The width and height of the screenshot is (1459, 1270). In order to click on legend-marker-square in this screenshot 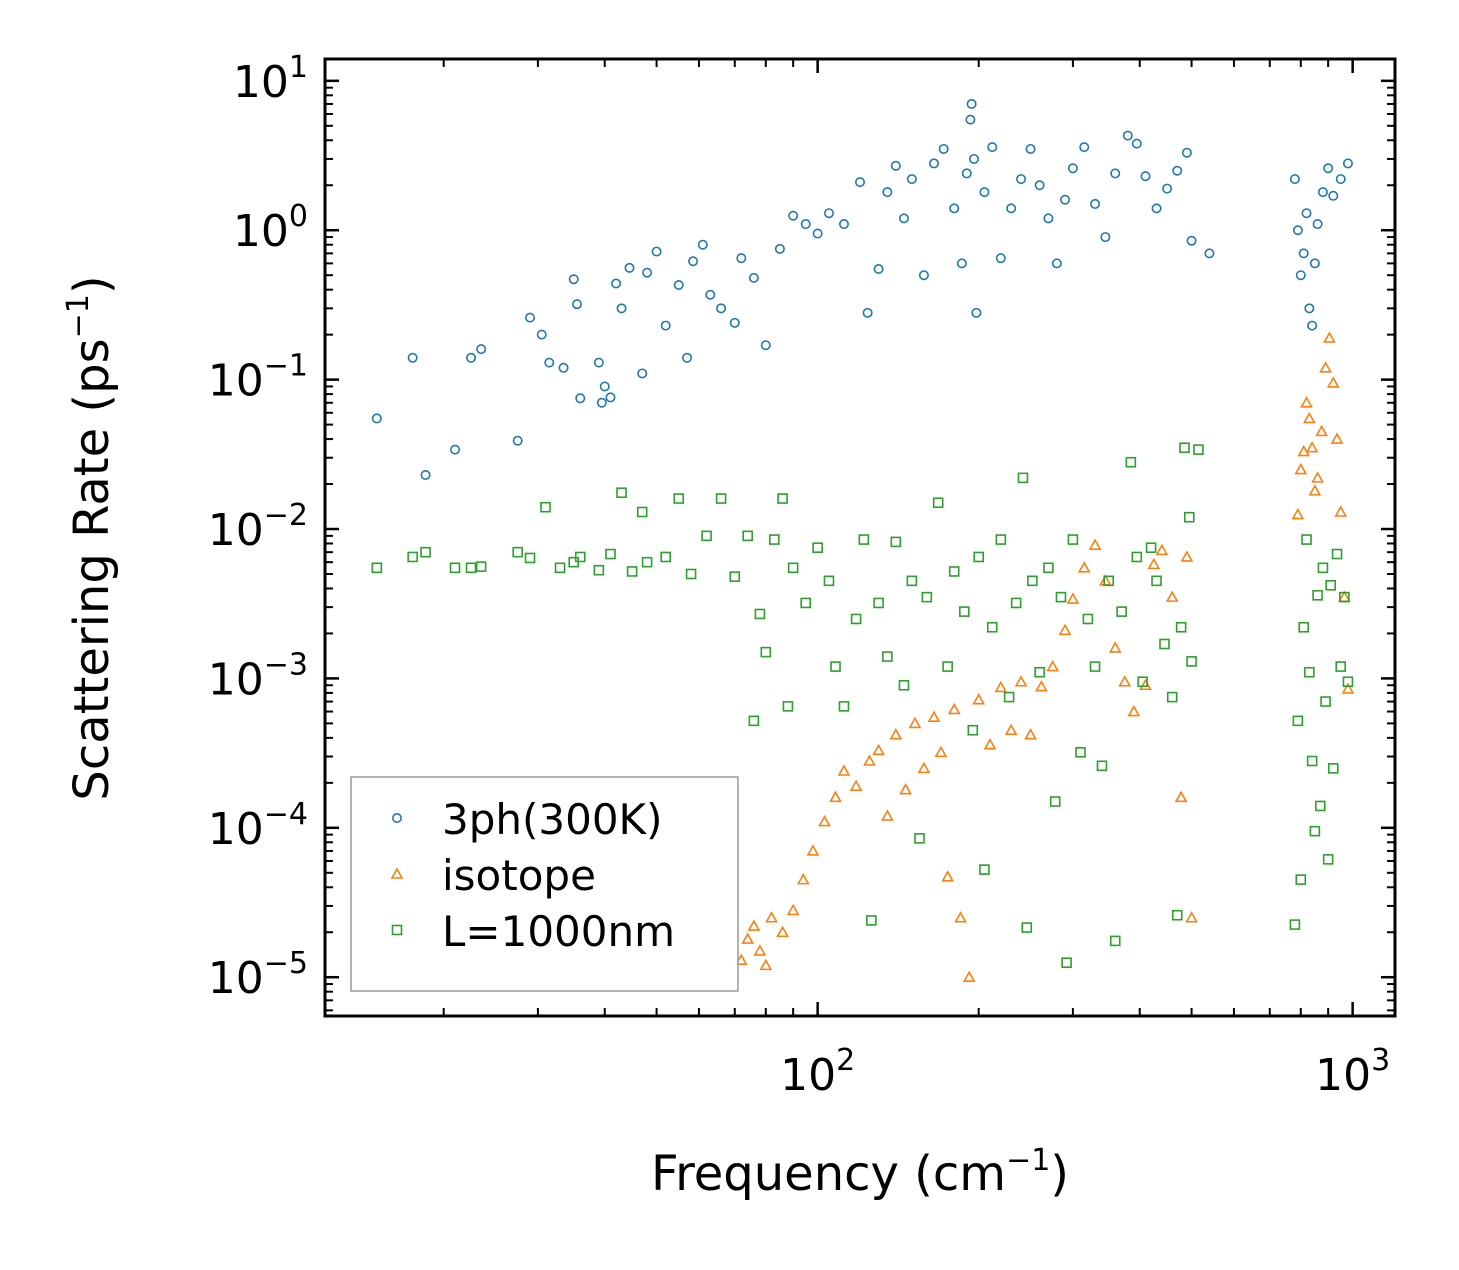, I will do `click(397, 930)`.